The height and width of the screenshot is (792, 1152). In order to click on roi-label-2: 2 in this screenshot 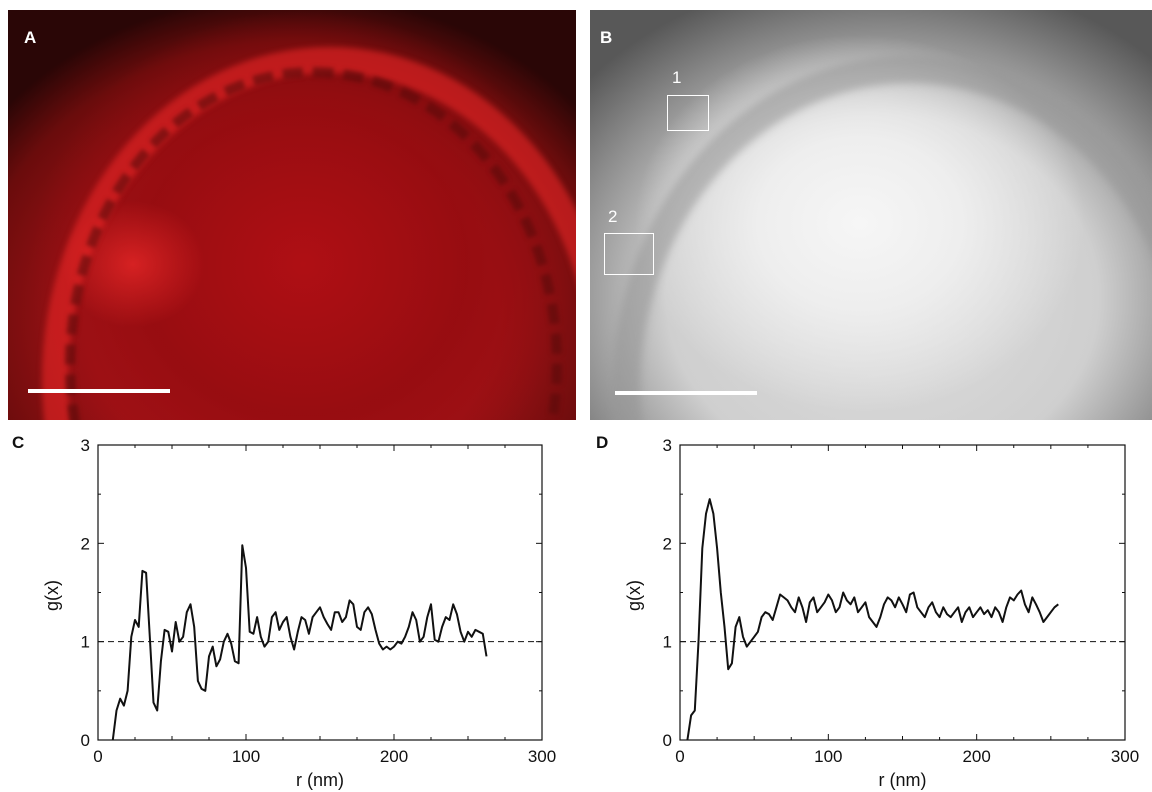, I will do `click(613, 216)`.